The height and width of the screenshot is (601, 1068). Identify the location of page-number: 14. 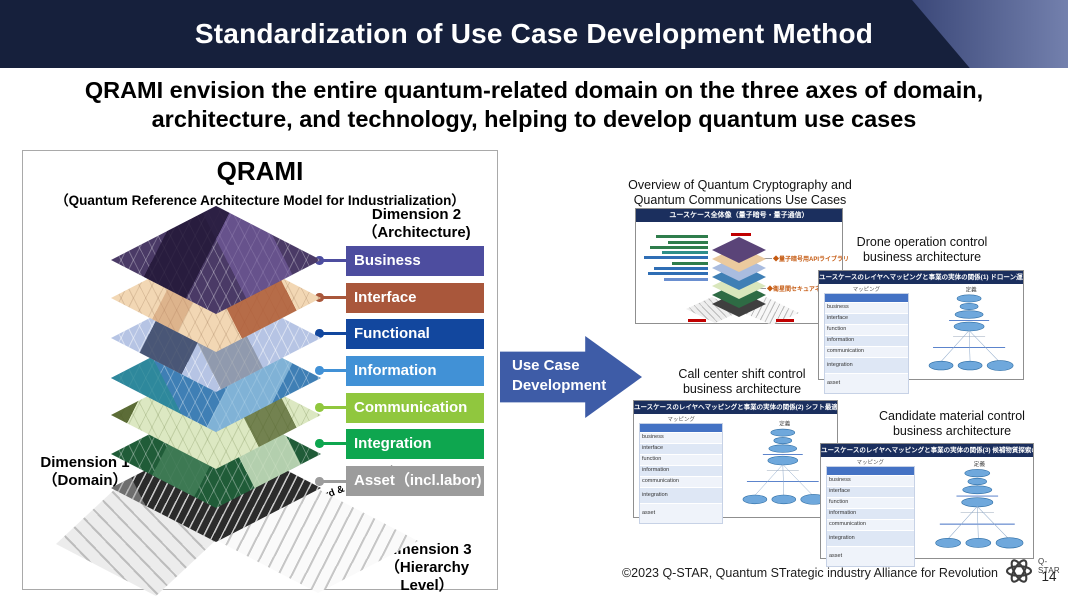
(1049, 576).